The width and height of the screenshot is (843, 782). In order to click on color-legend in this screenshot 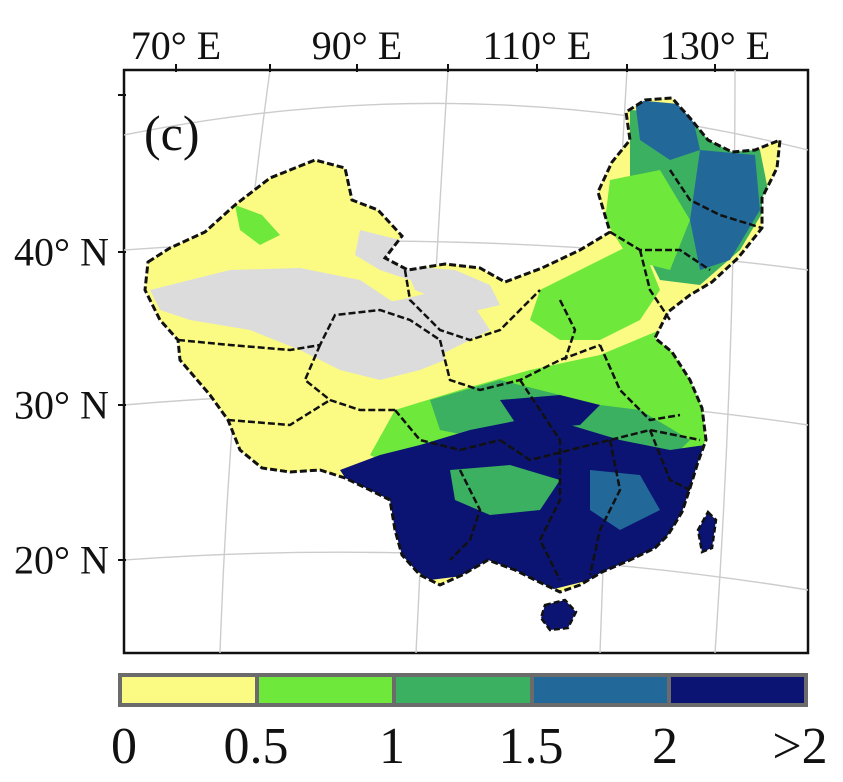, I will do `click(463, 690)`.